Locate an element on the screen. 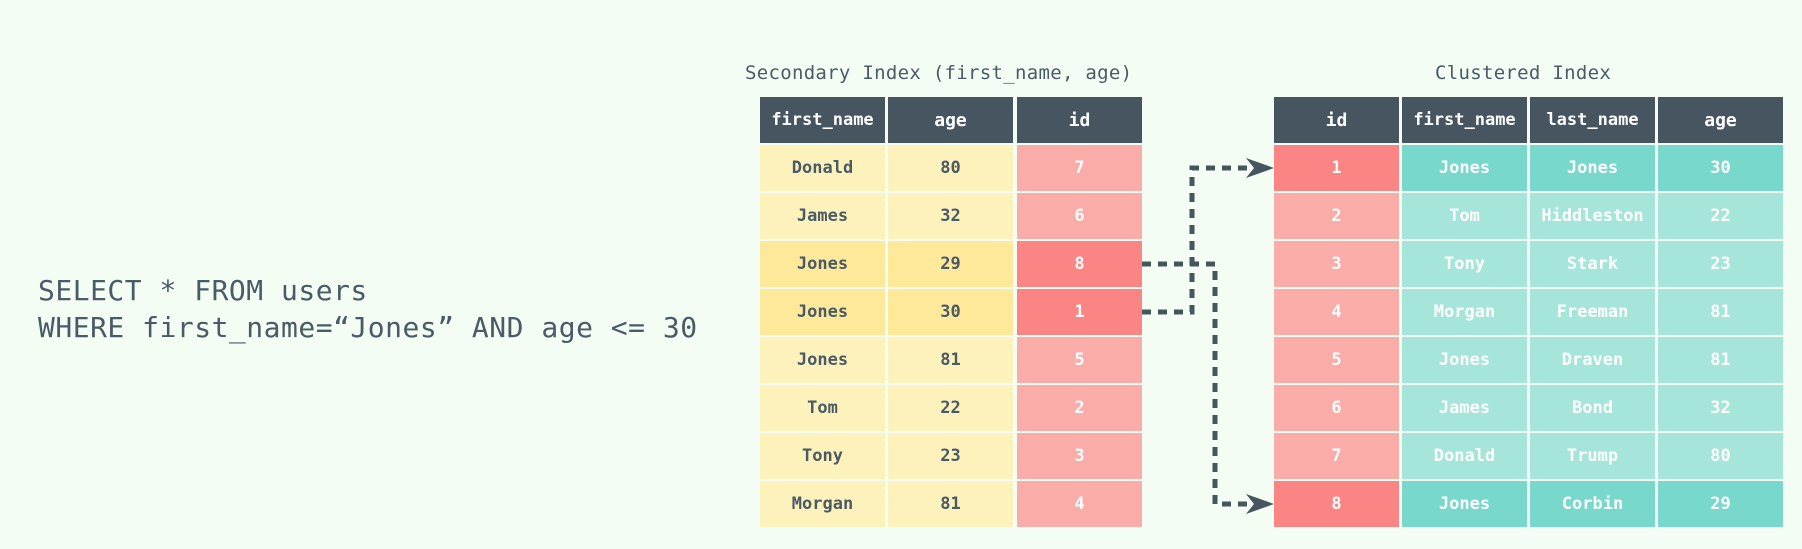  secondary-cell-id: 4 is located at coordinates (1079, 504).